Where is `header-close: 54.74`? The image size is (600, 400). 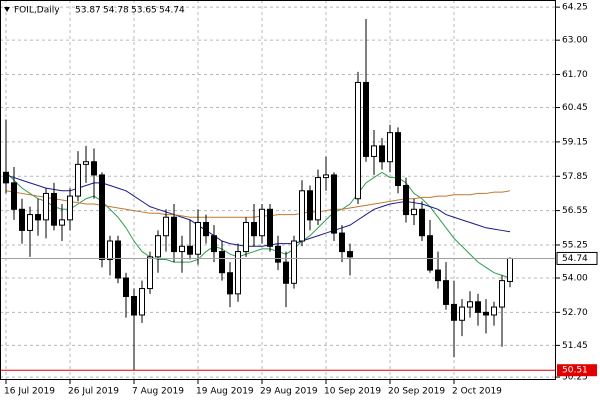 header-close: 54.74 is located at coordinates (172, 11).